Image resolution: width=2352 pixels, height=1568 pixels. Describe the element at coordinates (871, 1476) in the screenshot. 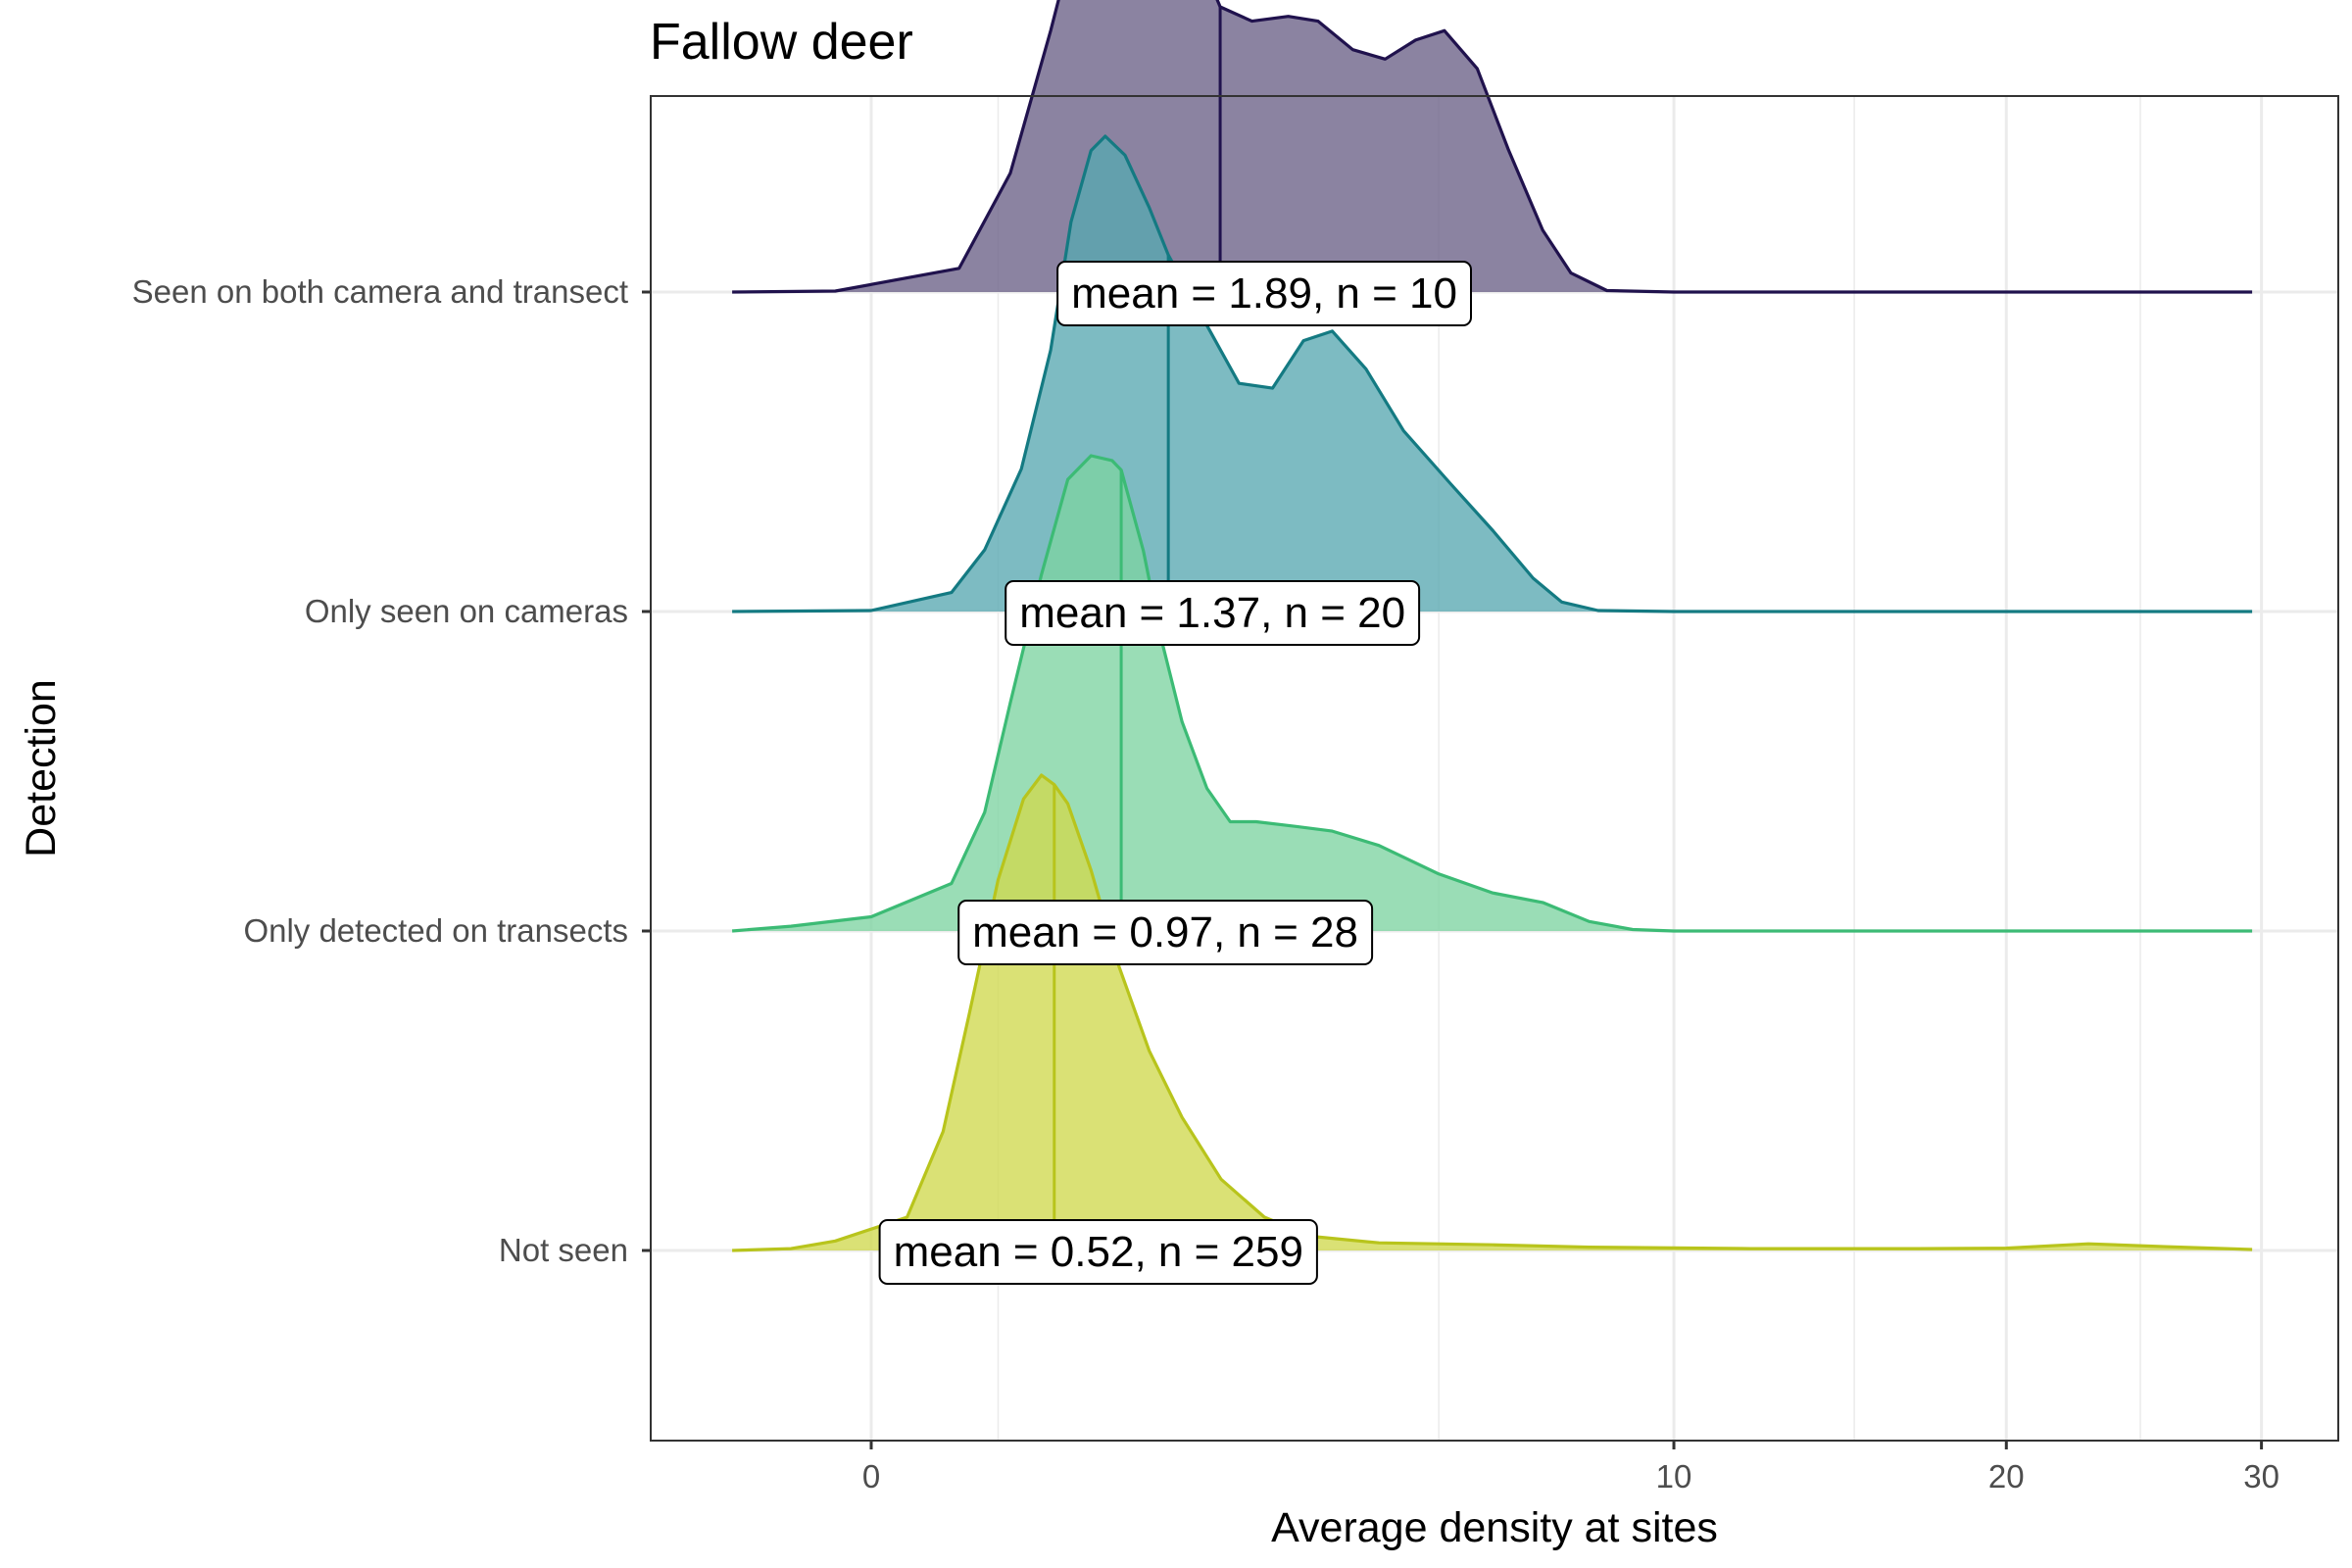

I see `x-tick-label: 0` at that location.